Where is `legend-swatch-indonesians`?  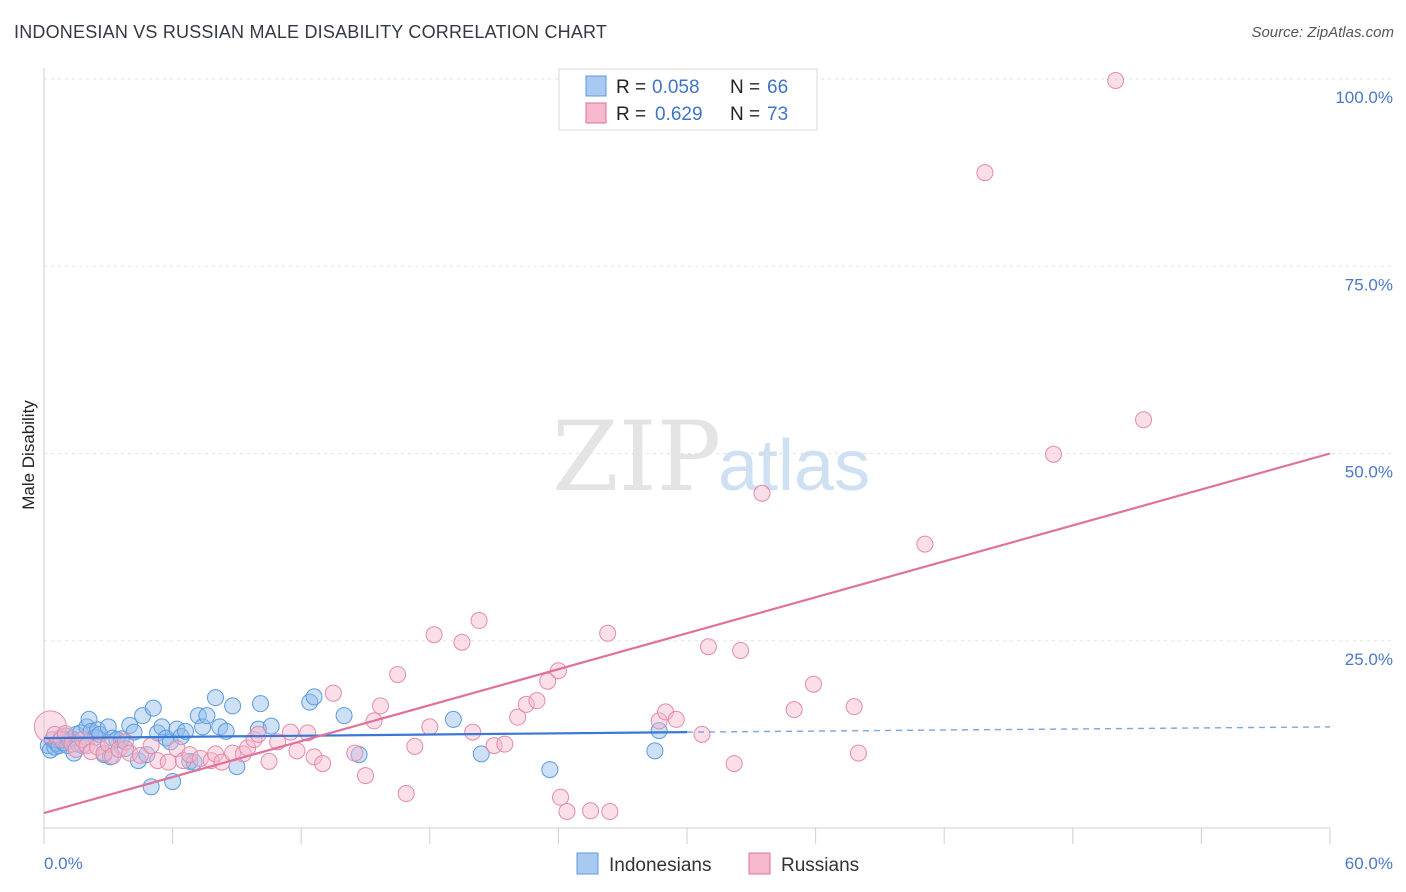
legend-swatch-indonesians is located at coordinates (596, 86).